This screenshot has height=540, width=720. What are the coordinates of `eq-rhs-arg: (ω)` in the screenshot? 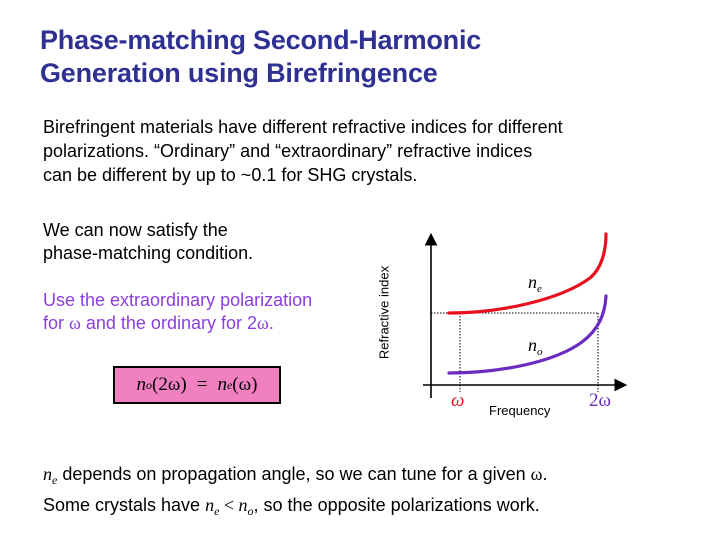 It's located at (245, 384).